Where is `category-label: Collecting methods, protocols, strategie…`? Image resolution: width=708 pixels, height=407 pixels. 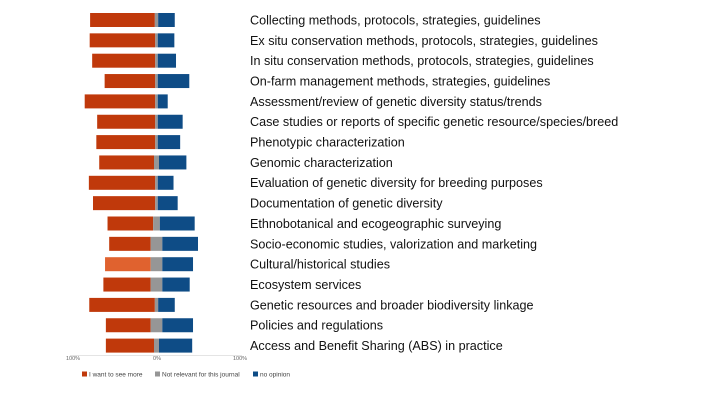 category-label: Collecting methods, protocols, strategie… is located at coordinates (395, 20).